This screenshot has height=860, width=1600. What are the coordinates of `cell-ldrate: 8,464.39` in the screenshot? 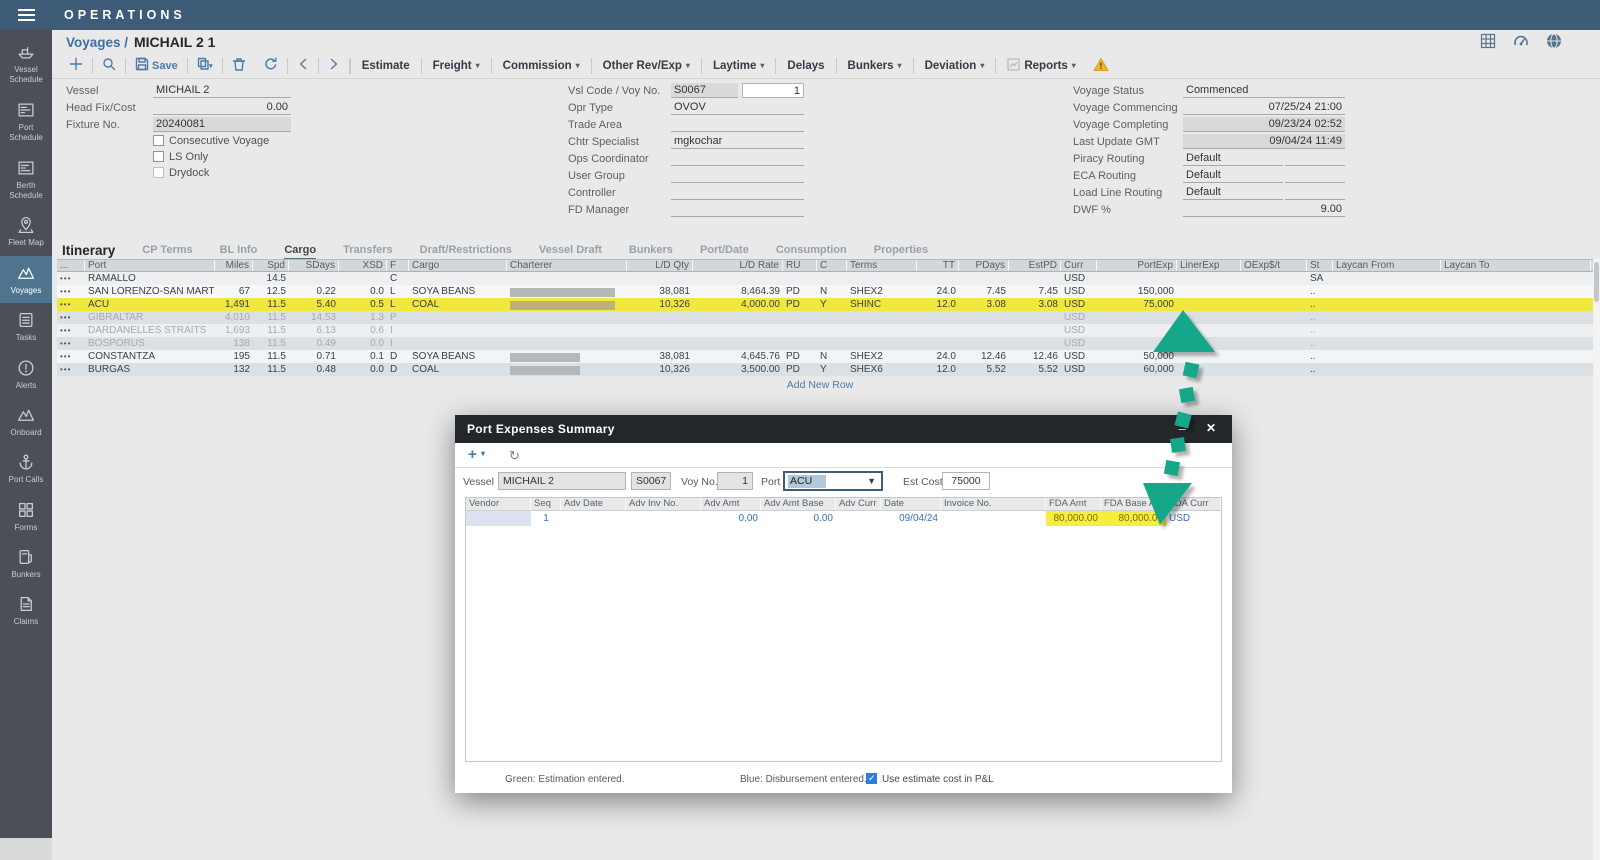 It's located at (760, 291).